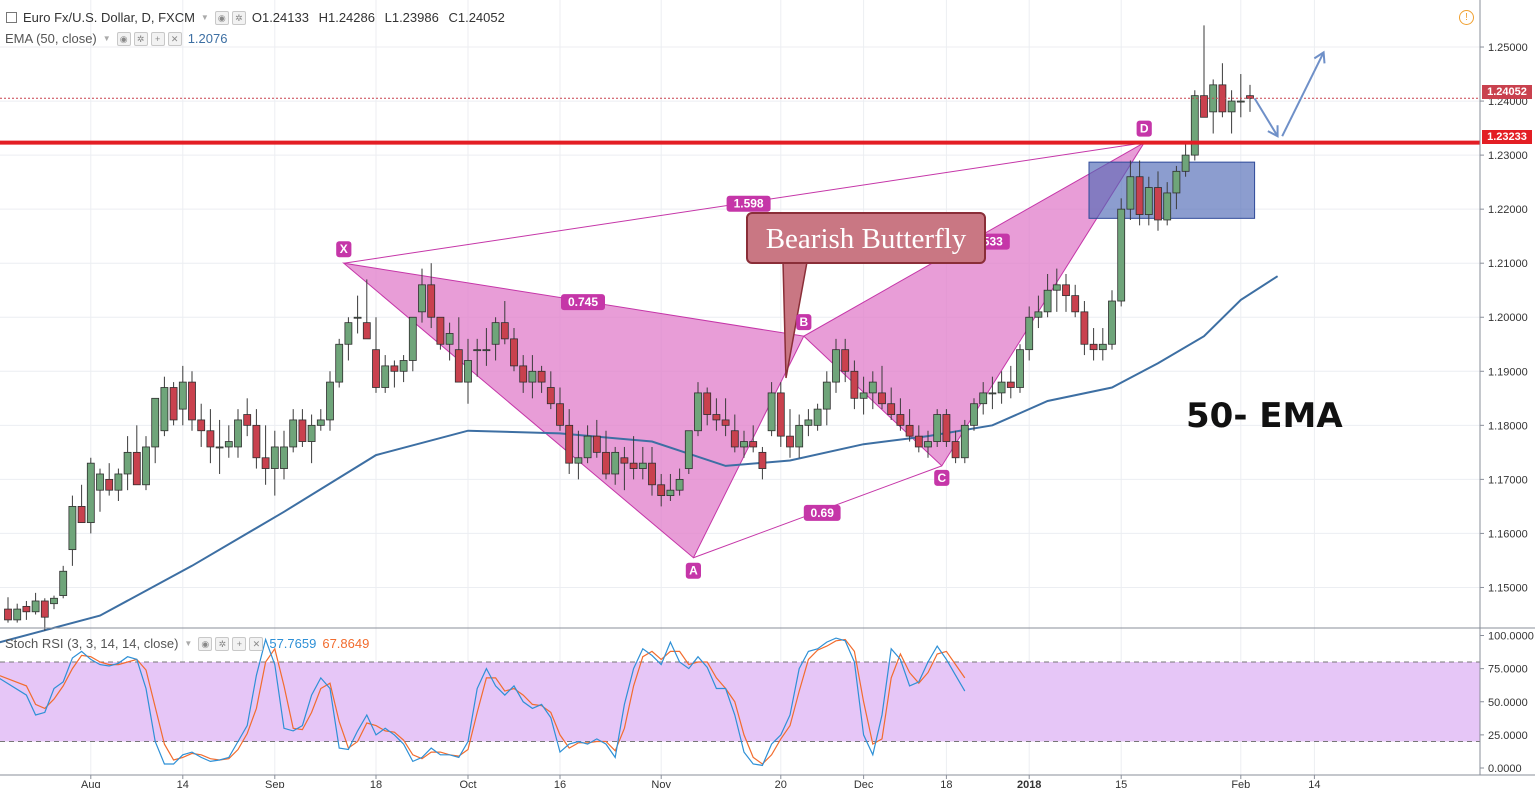  I want to click on stoch-legend-label: Stoch RSI (3, 3, 14, 14, close), so click(92, 643).